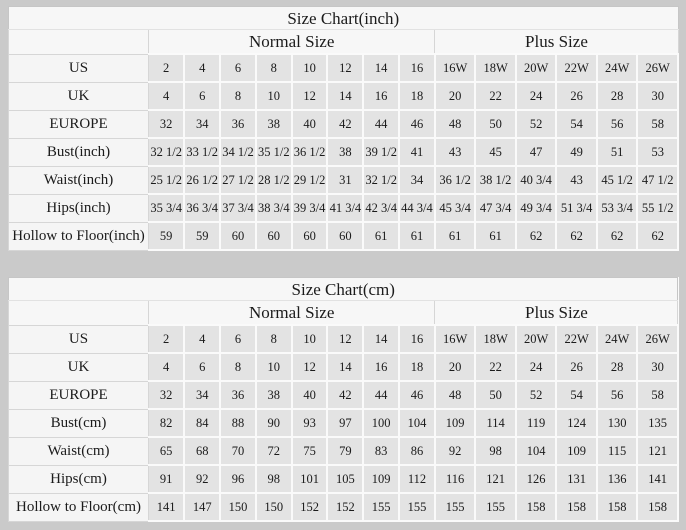  What do you see at coordinates (381, 423) in the screenshot?
I see `size-value-cell: 100` at bounding box center [381, 423].